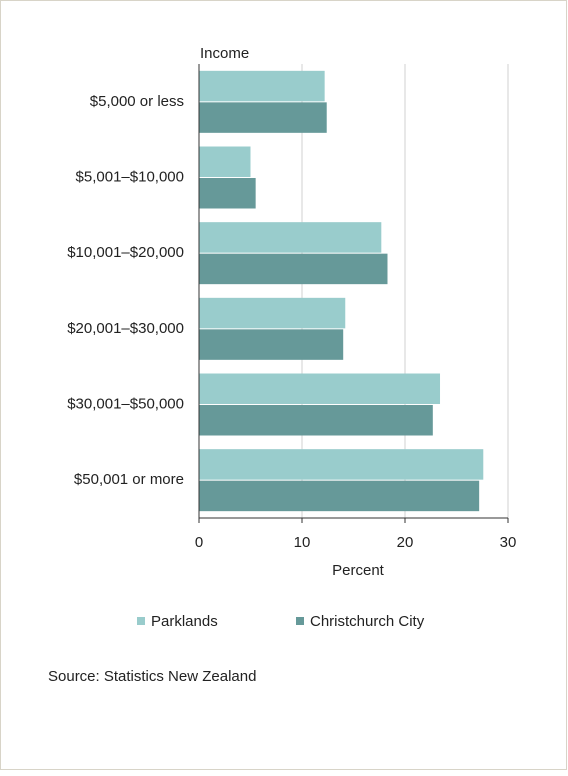 The width and height of the screenshot is (568, 776). I want to click on y-tick-label: $20,001–$30,000, so click(125, 328).